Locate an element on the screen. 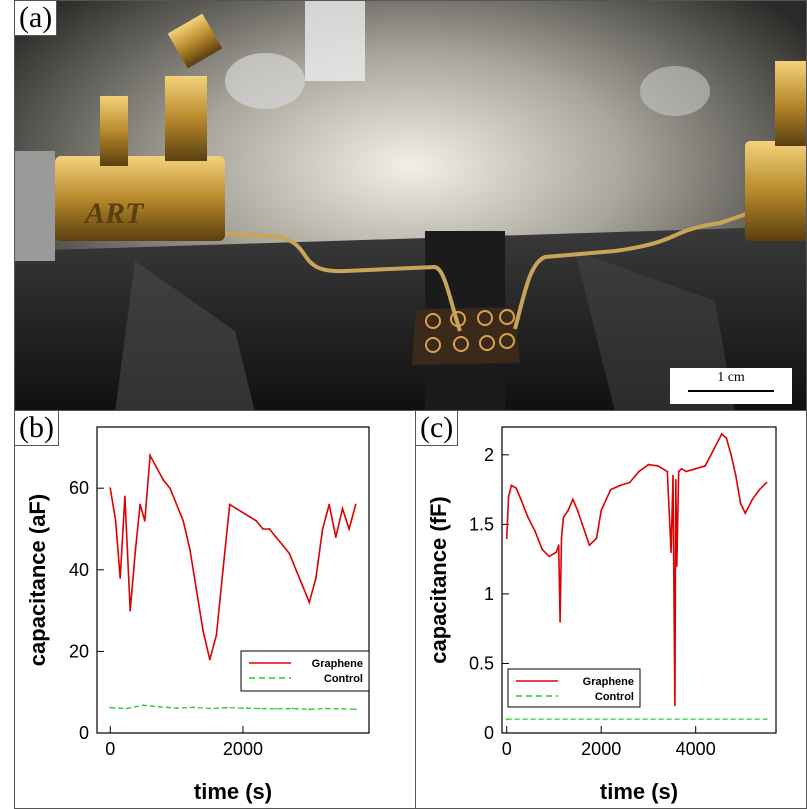 Image resolution: width=807 pixels, height=809 pixels. probe-brand-text: ART is located at coordinates (114, 213).